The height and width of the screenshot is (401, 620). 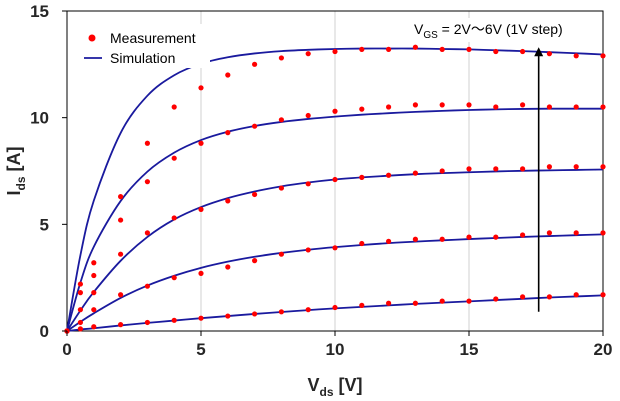 What do you see at coordinates (603, 349) in the screenshot?
I see `x-tick-label-20: 20` at bounding box center [603, 349].